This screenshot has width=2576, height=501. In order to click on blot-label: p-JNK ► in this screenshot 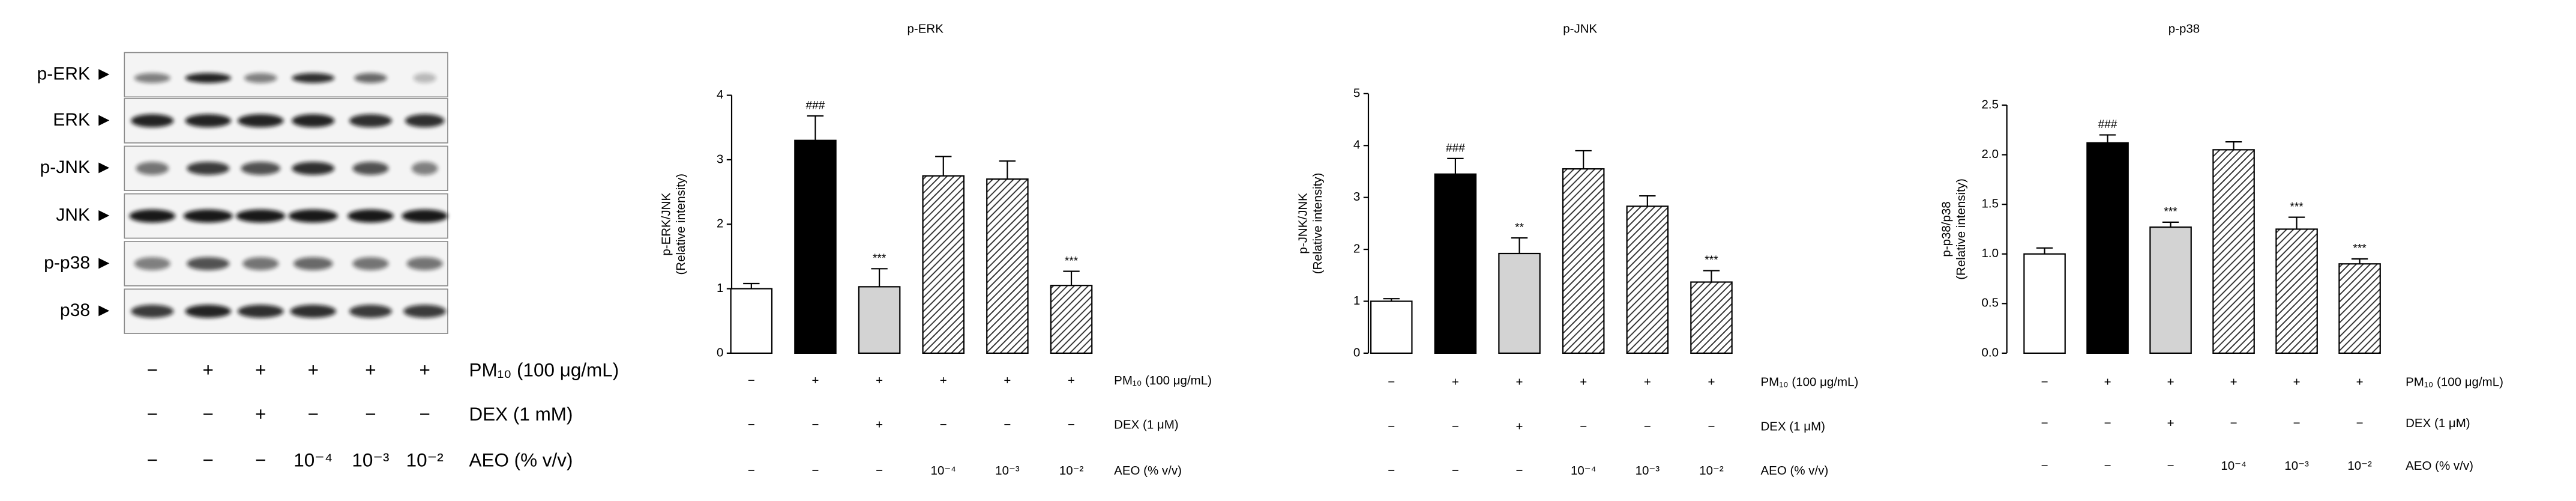, I will do `click(76, 167)`.